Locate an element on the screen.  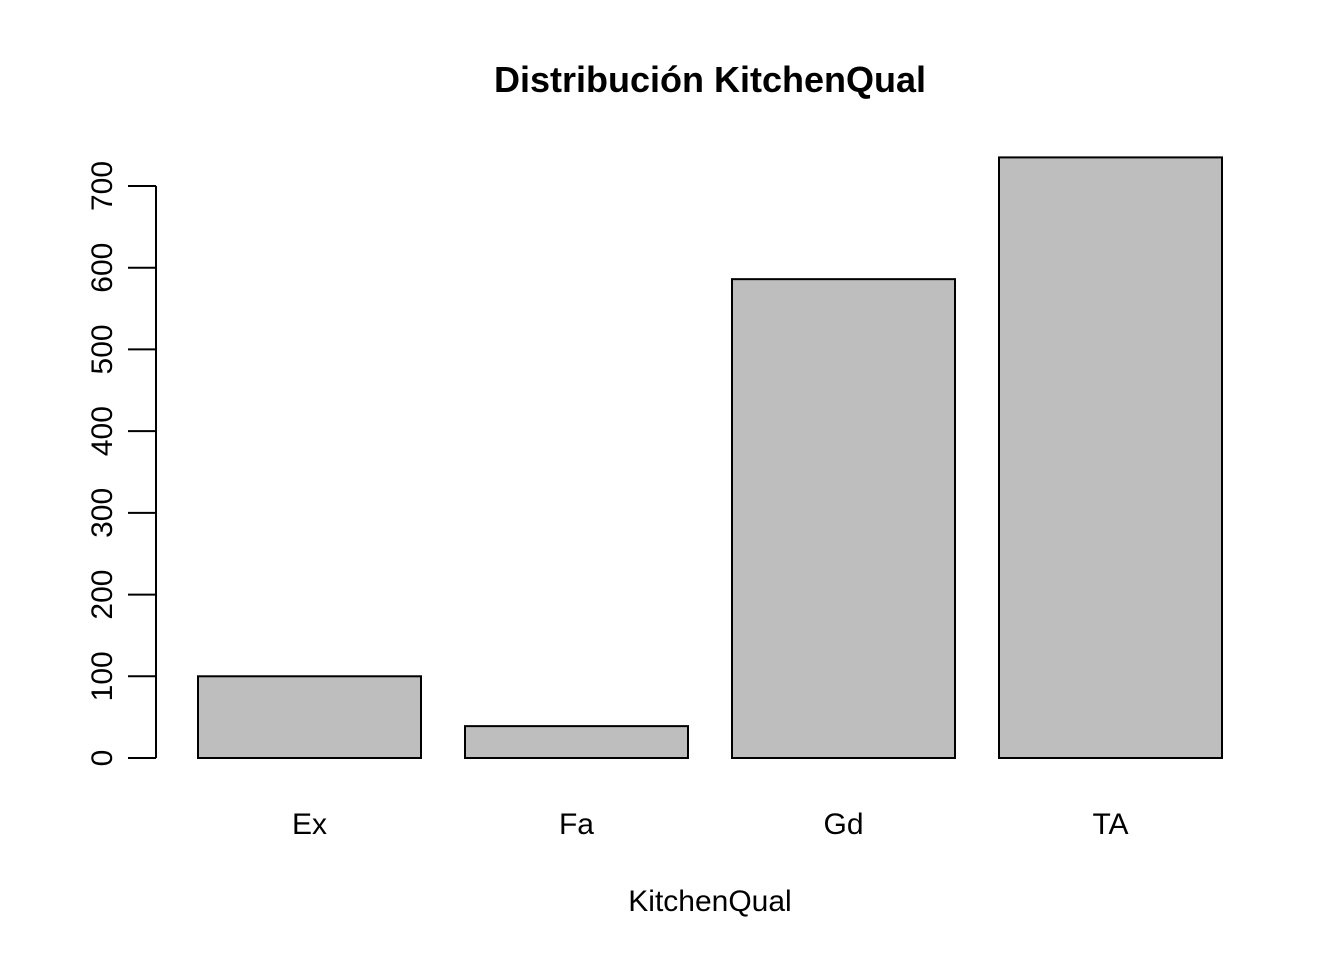
y-tick-label: 700 is located at coordinates (102, 186).